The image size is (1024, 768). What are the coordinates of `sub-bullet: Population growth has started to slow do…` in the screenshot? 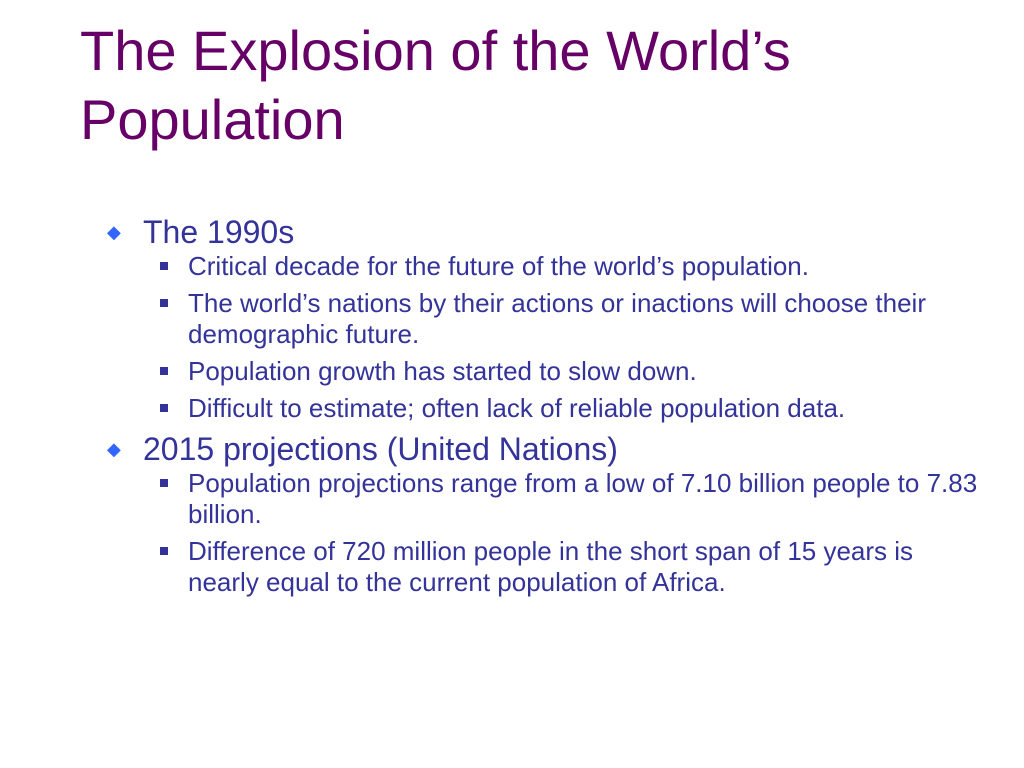 It's located at (569, 371).